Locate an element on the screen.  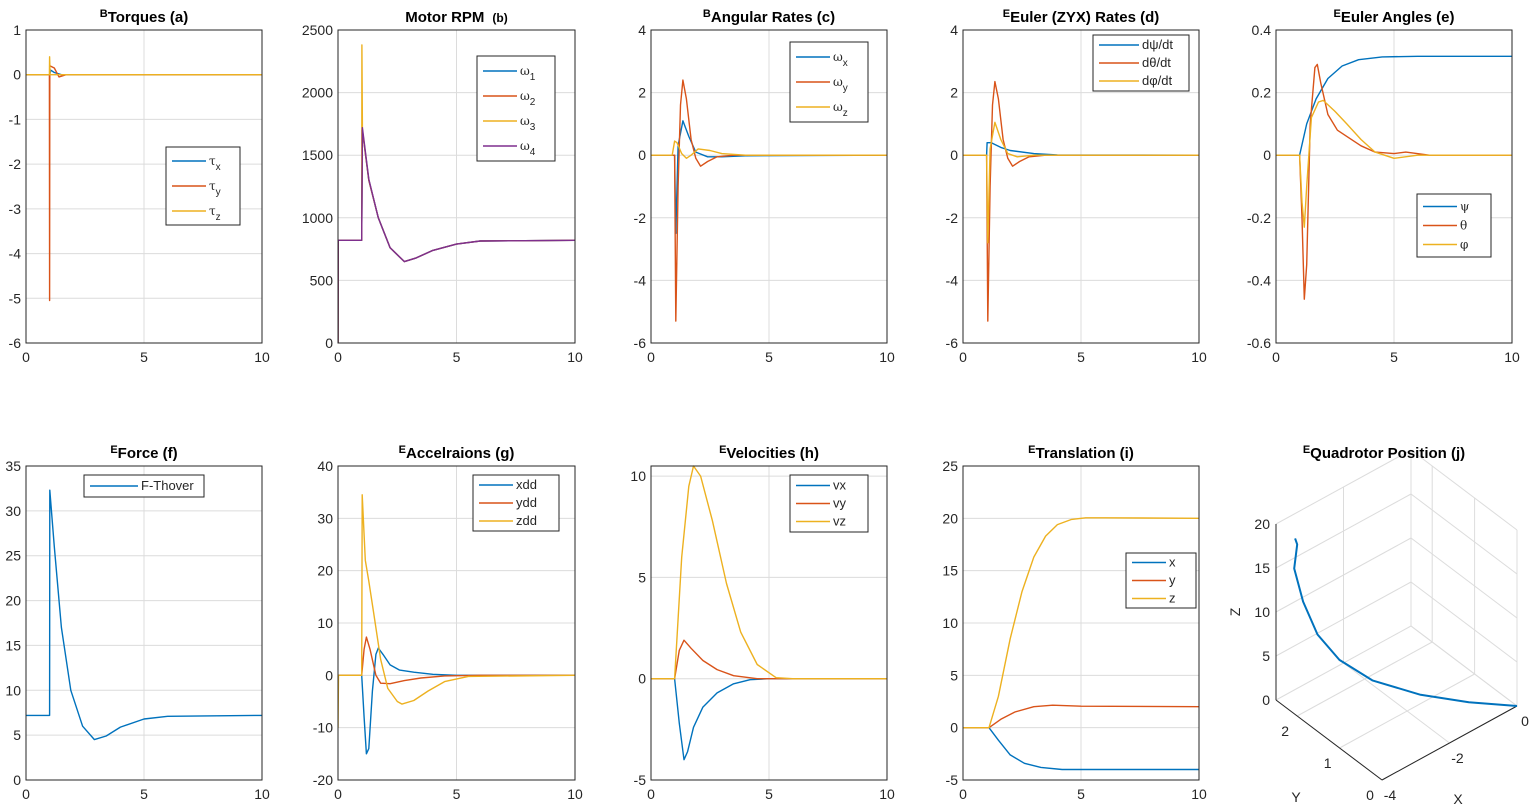
chart-title: ETranslation (i) is located at coordinates (1081, 453).